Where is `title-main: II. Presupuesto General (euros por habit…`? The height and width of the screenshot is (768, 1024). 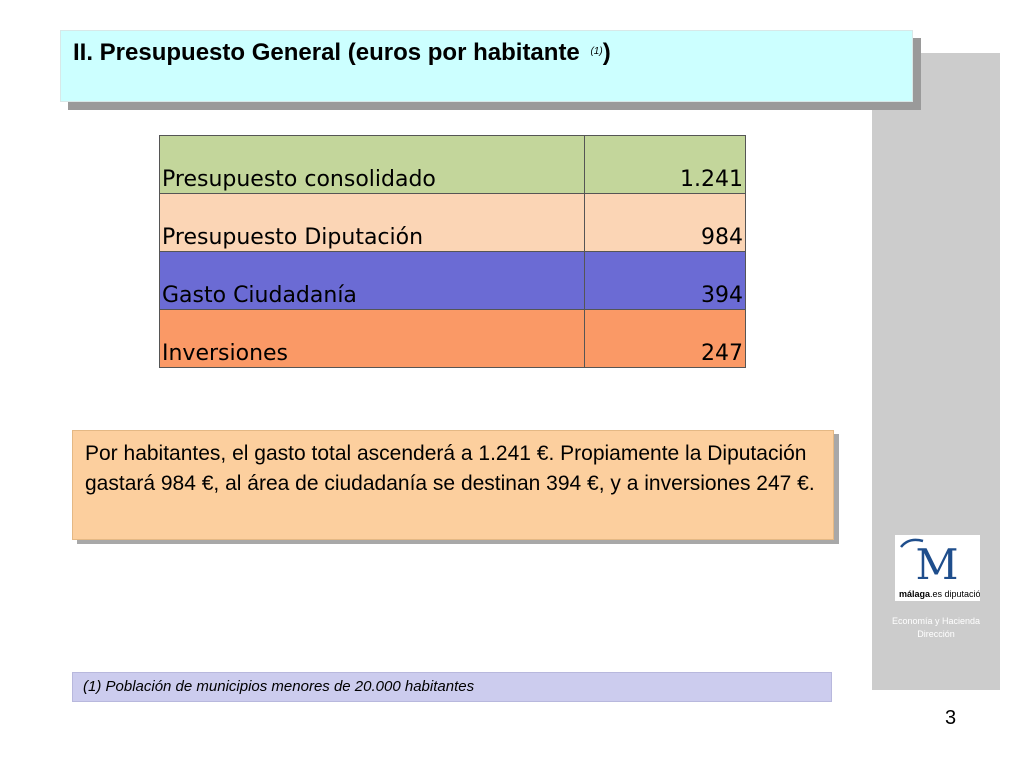
title-main: II. Presupuesto General (euros por habit… is located at coordinates (330, 52).